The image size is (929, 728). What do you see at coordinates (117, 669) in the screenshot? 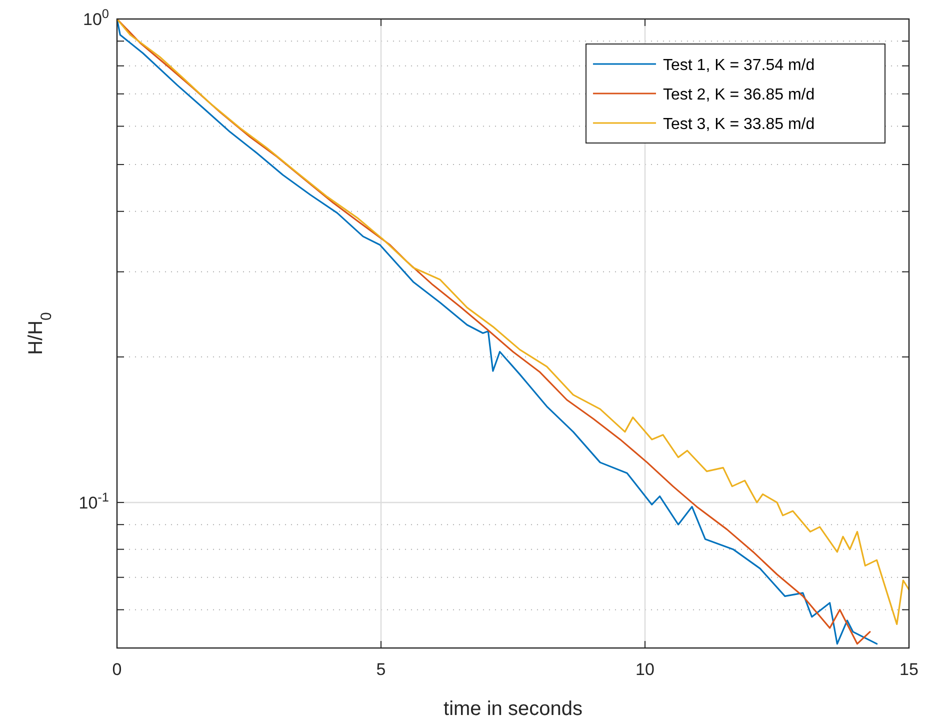
I see `x-tick-label: 0` at bounding box center [117, 669].